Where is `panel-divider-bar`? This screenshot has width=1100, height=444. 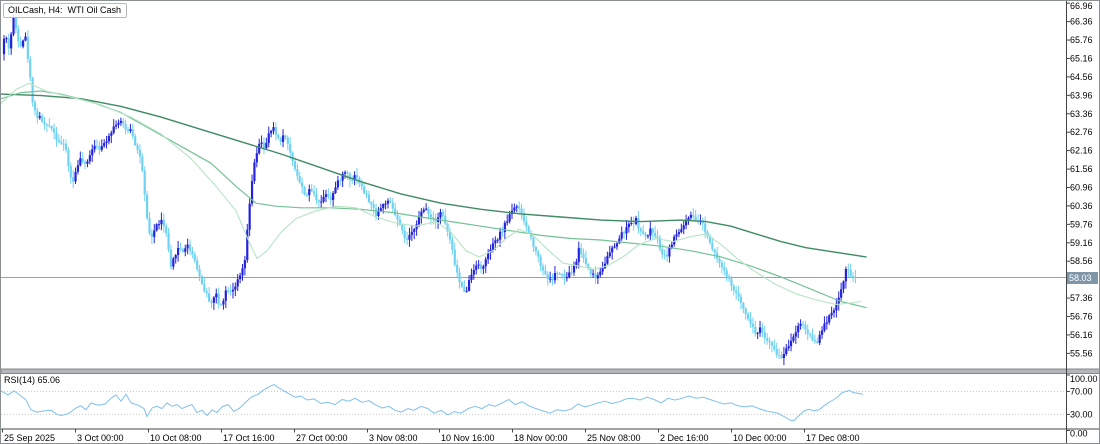
panel-divider-bar is located at coordinates (550, 371).